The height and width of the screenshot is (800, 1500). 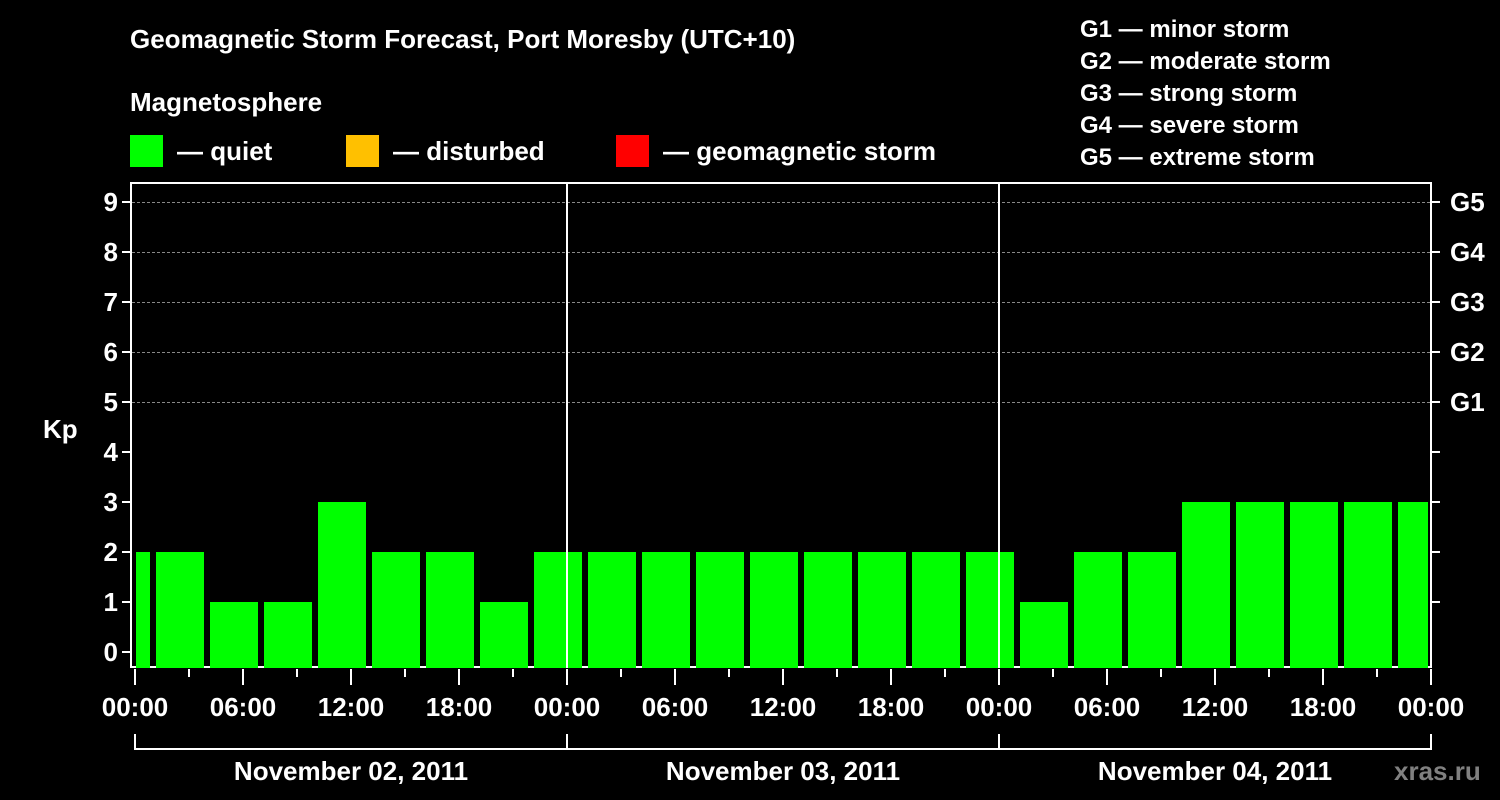 I want to click on g-level-label: G3, so click(x=1467, y=302).